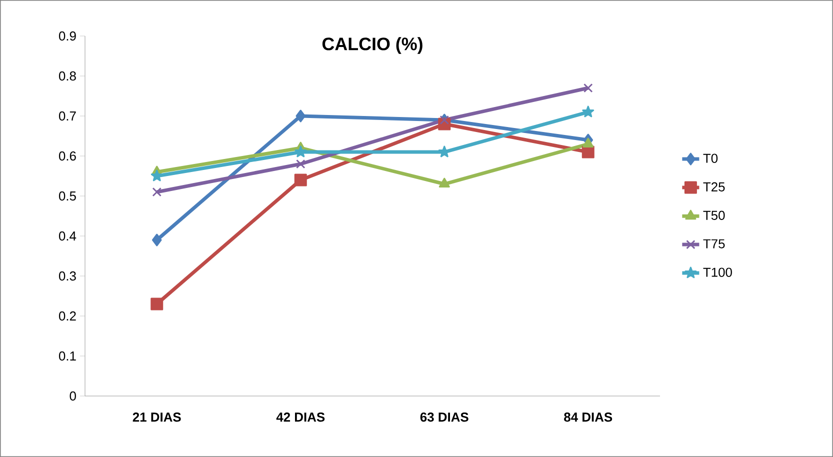 This screenshot has width=833, height=457. Describe the element at coordinates (67, 316) in the screenshot. I see `y-tick-label: 0.2` at that location.